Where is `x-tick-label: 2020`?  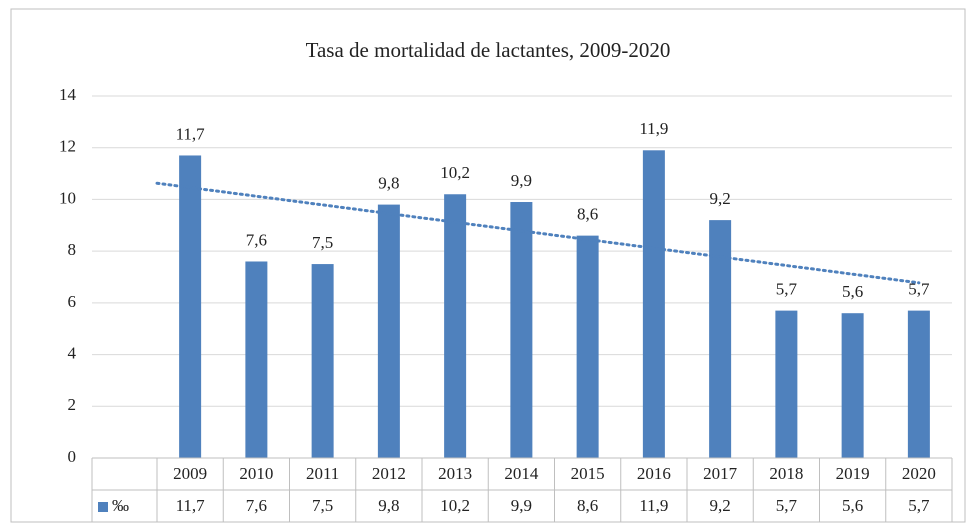
x-tick-label: 2020 is located at coordinates (919, 473).